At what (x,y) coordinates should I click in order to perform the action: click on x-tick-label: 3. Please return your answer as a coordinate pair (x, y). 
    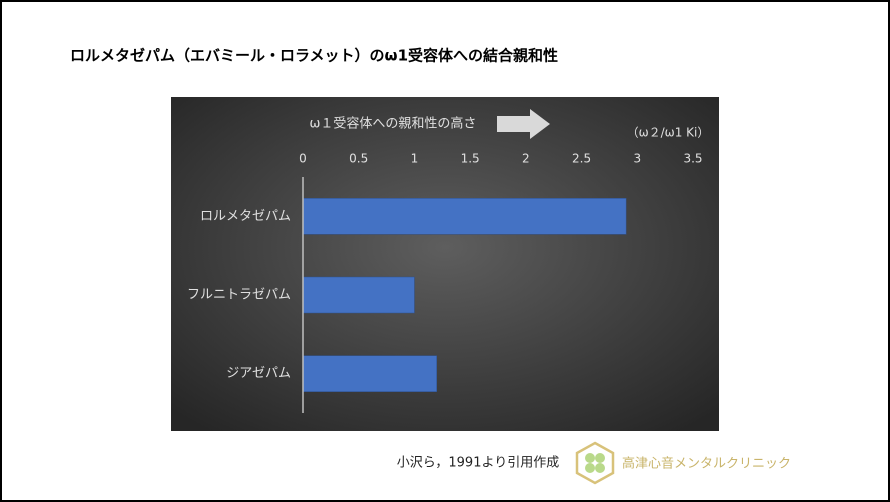
    Looking at the image, I should click on (637, 159).